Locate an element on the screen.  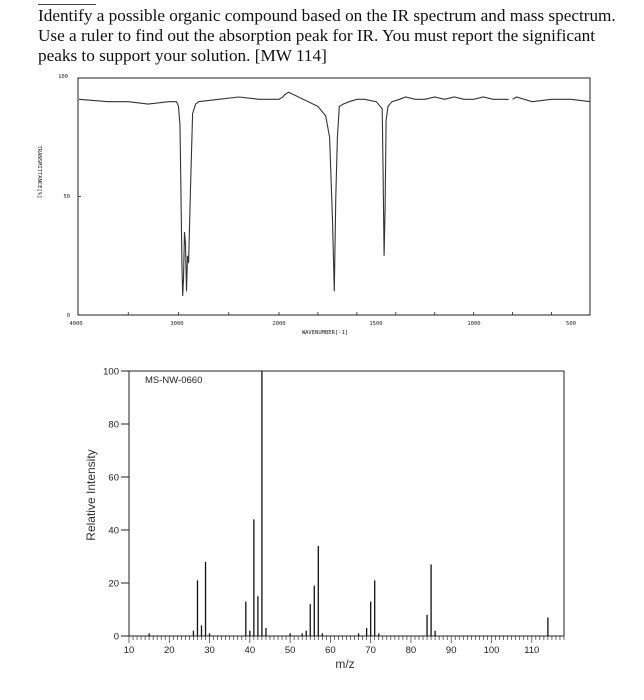
ms-x-tick-label: 10 is located at coordinates (129, 650).